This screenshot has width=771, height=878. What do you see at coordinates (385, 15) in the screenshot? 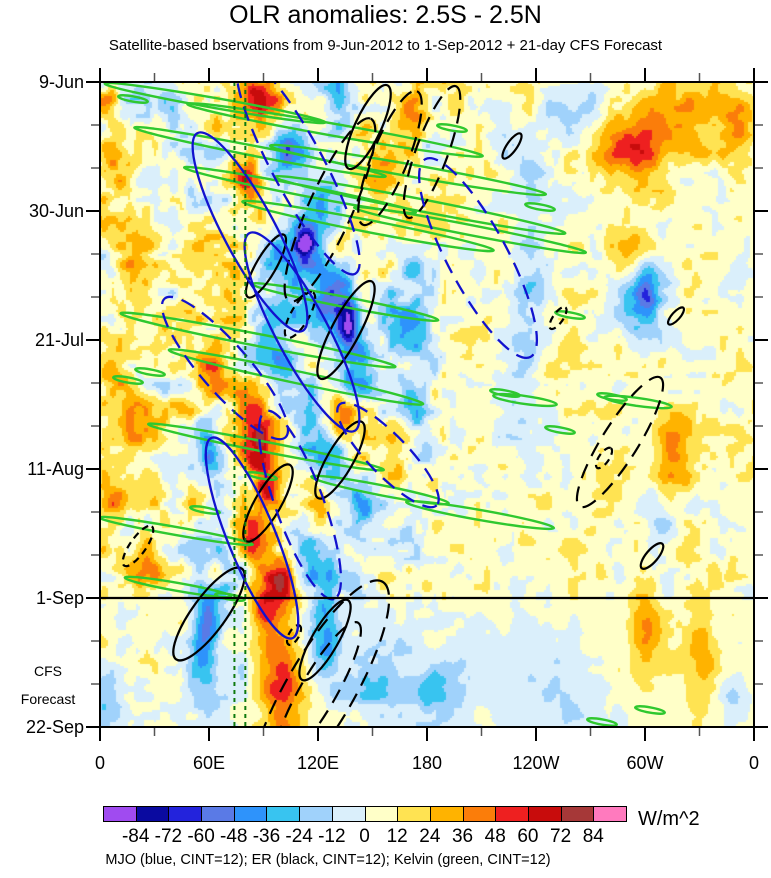
I see `chart-title: OLR anomalies: 2.5S - 2.5N` at bounding box center [385, 15].